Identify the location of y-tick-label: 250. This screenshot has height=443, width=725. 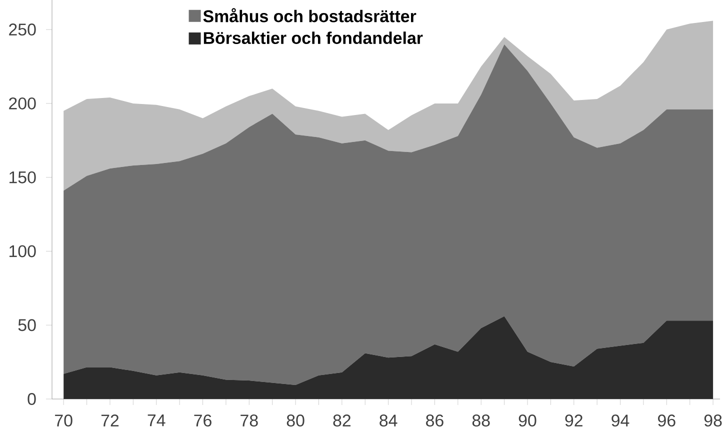
(22, 30).